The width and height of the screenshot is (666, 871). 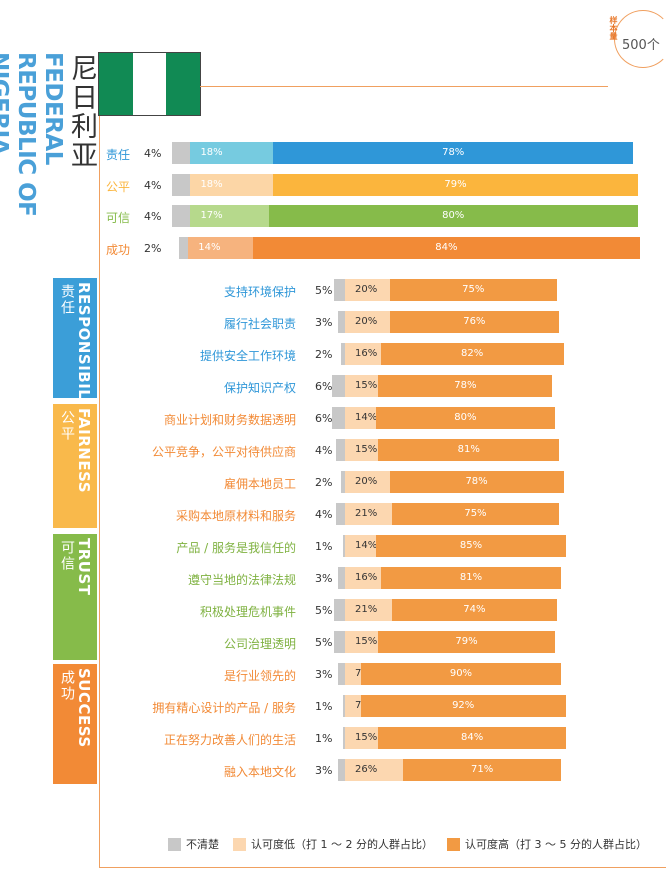 What do you see at coordinates (466, 642) in the screenshot?
I see `detail-bar-high: 79%` at bounding box center [466, 642].